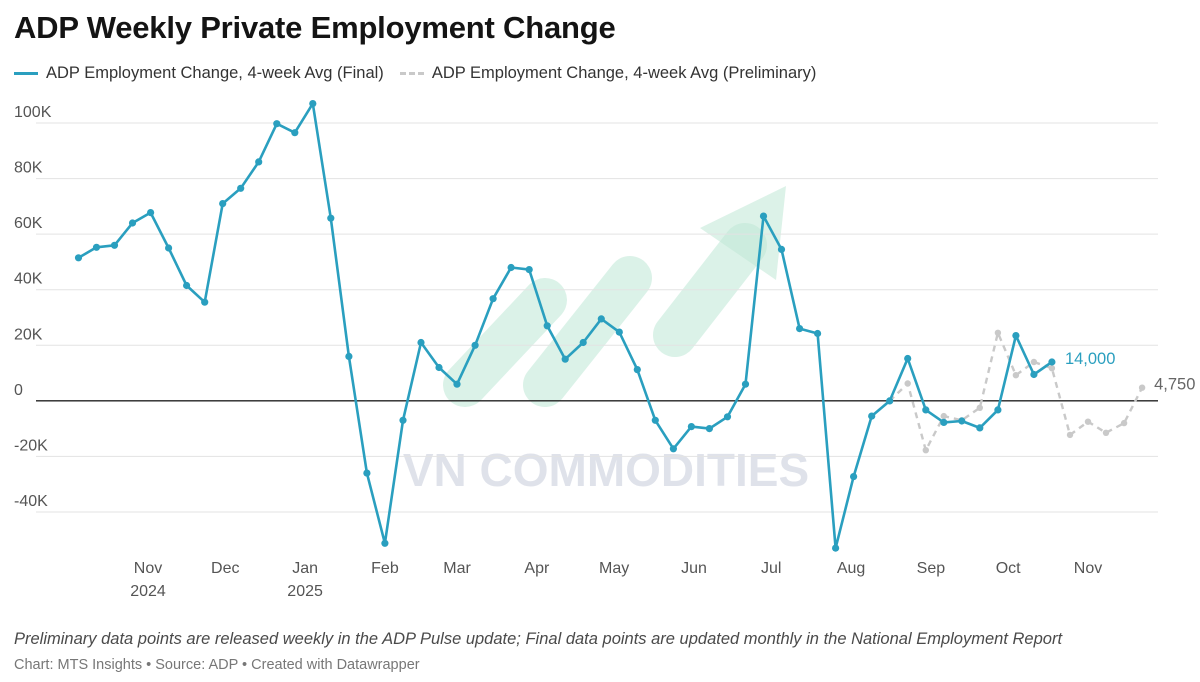 This screenshot has height=682, width=1200. Describe the element at coordinates (385, 568) in the screenshot. I see `x-tick-label: Feb` at that location.